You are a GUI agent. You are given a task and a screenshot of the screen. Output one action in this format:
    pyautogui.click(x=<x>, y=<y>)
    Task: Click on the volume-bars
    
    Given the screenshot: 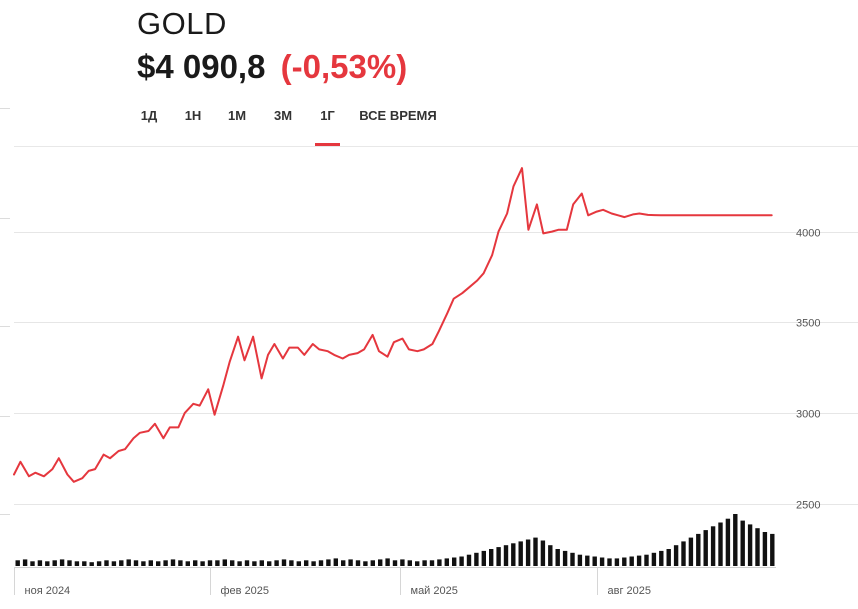 What is the action you would take?
    pyautogui.click(x=395, y=540)
    